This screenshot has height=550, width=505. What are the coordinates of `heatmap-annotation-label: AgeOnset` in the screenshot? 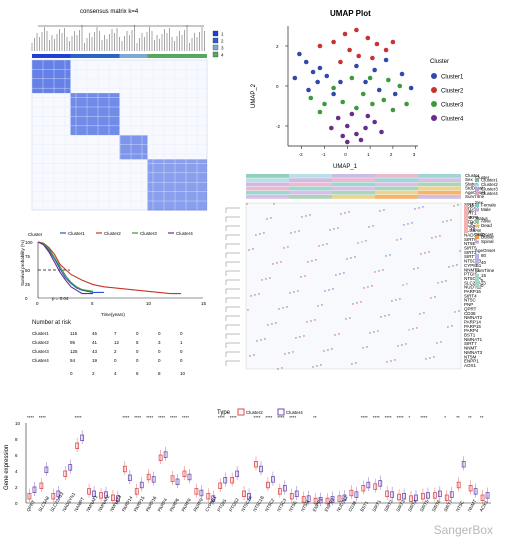 It's located at (475, 192).